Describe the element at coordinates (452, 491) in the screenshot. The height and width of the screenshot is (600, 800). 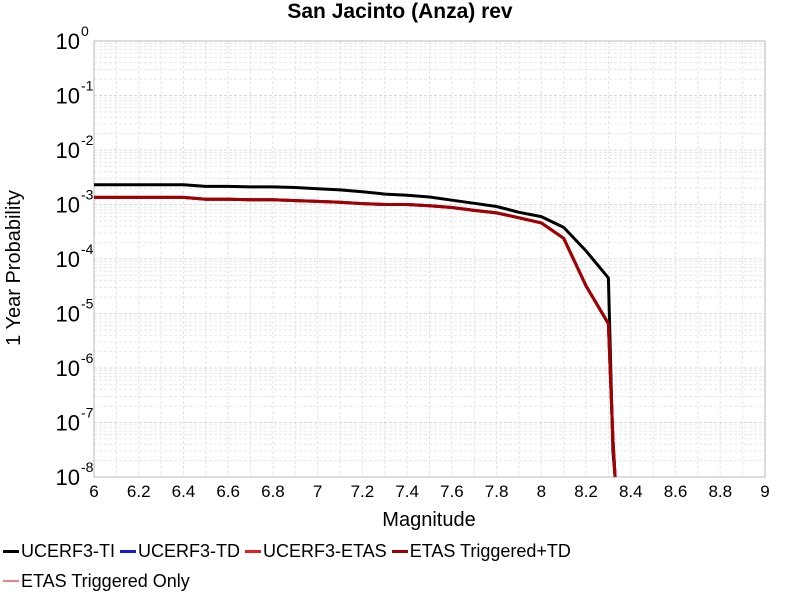
I see `x-tick-label: 7.6` at that location.